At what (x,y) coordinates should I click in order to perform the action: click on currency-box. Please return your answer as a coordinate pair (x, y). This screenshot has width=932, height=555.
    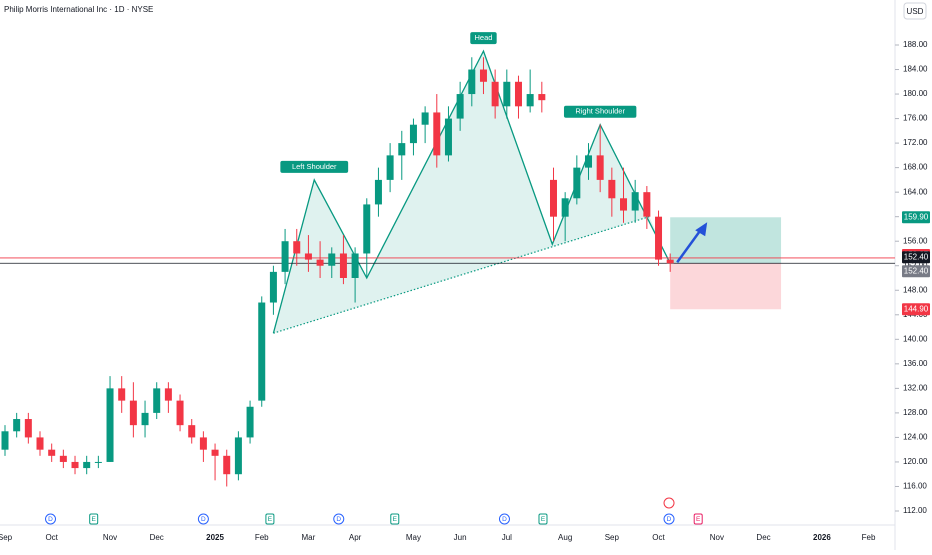
    Looking at the image, I should click on (915, 11).